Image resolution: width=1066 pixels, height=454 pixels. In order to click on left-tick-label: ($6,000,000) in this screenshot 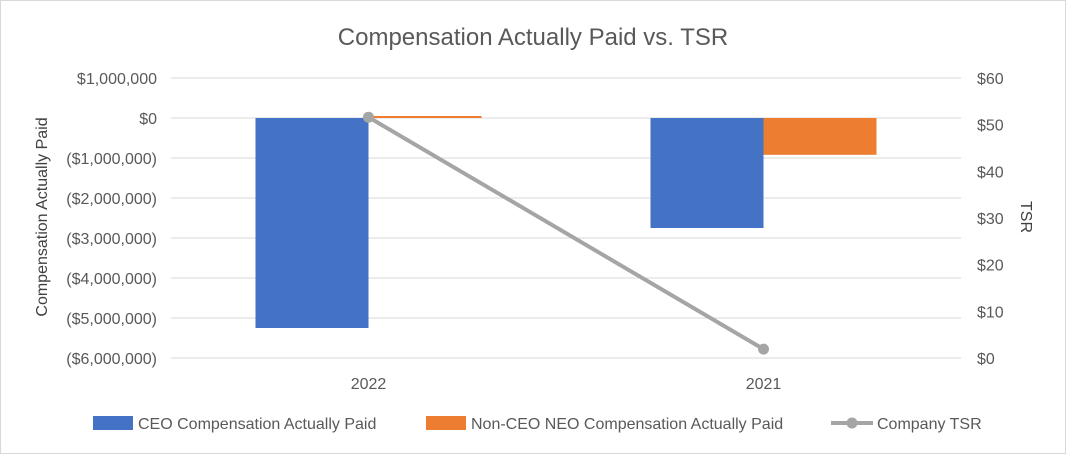, I will do `click(111, 359)`.